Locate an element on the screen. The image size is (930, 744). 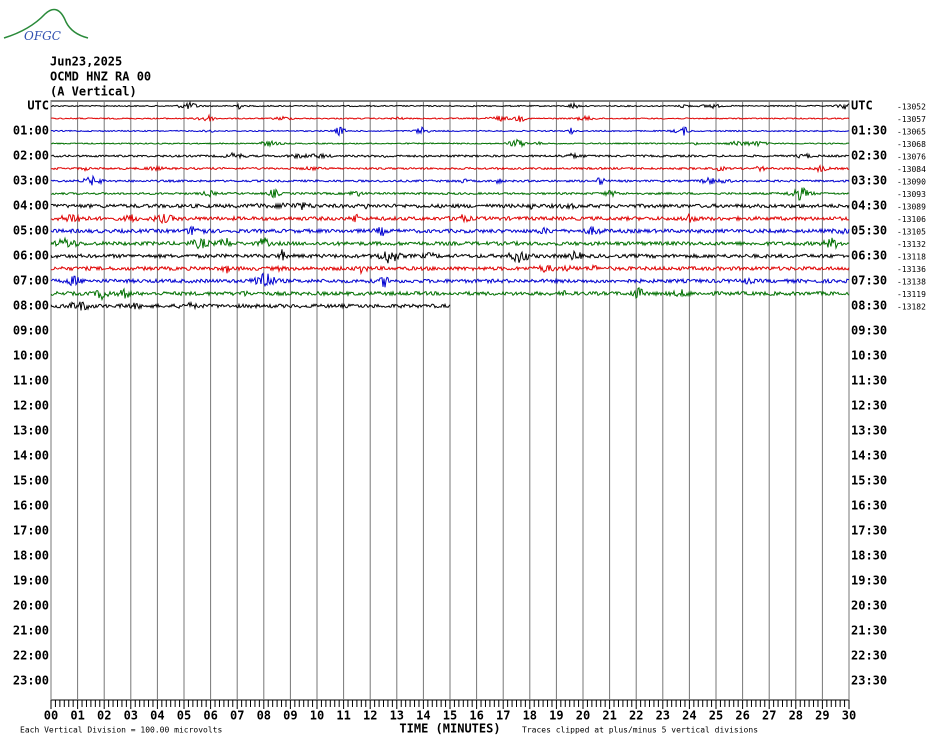
left-label: 10:00 is located at coordinates (31, 356).